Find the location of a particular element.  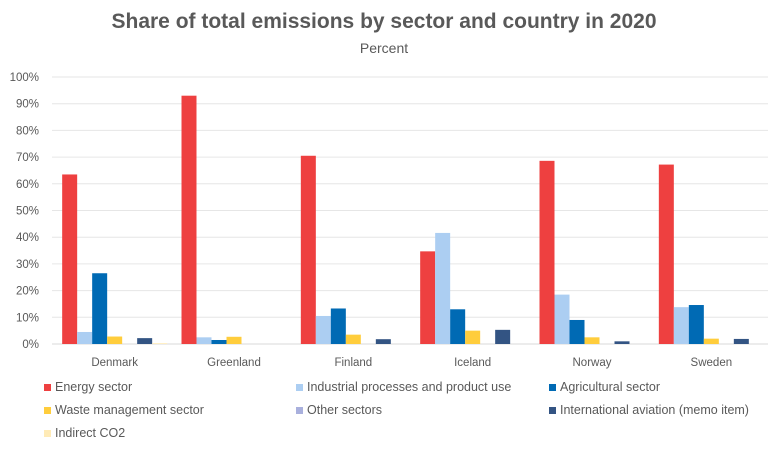

y-tick-label: 60% is located at coordinates (27, 185).